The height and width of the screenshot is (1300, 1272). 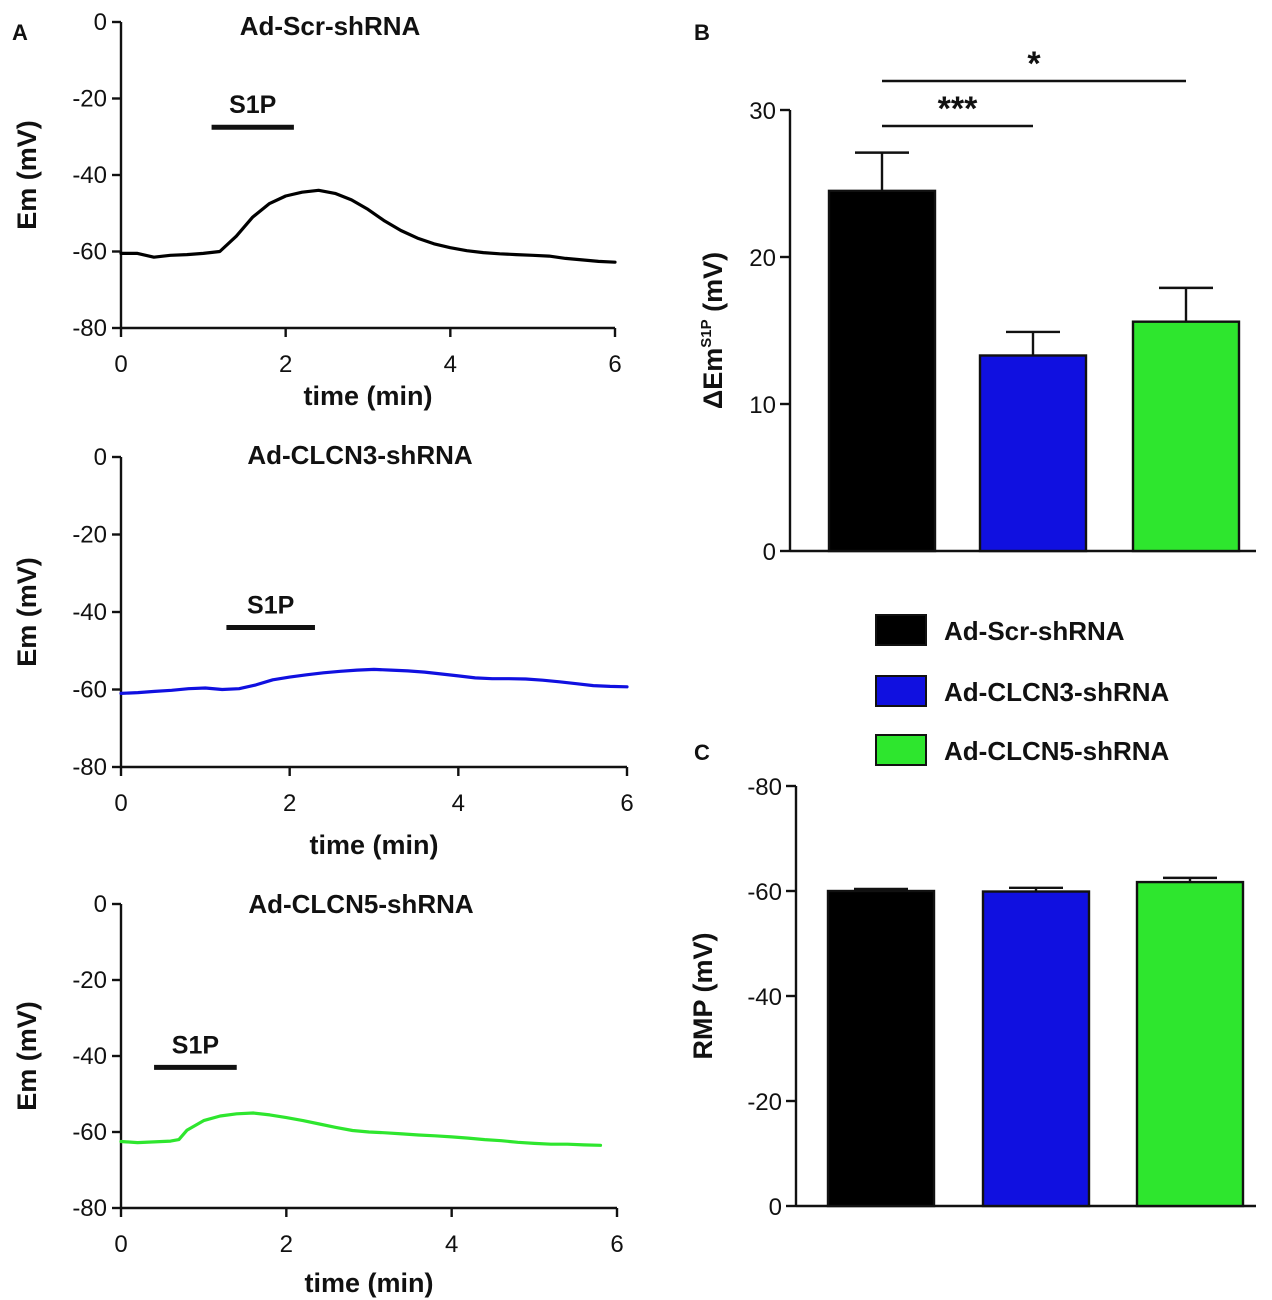 I want to click on legend-swatch-scr, so click(x=901, y=630).